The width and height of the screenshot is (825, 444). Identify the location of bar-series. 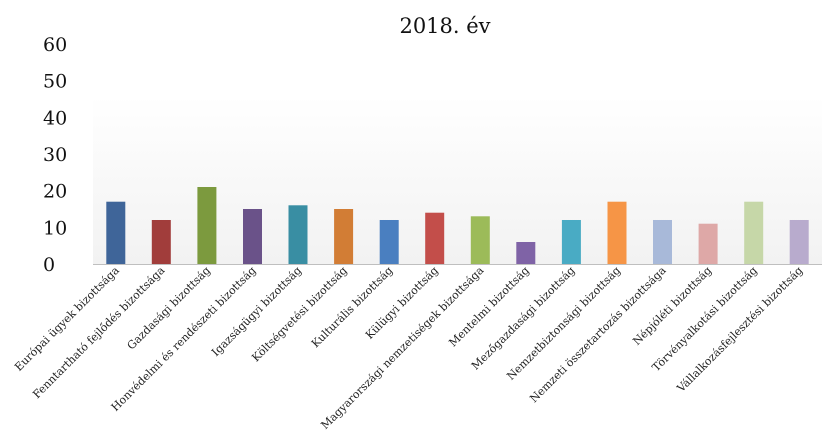
(457, 225).